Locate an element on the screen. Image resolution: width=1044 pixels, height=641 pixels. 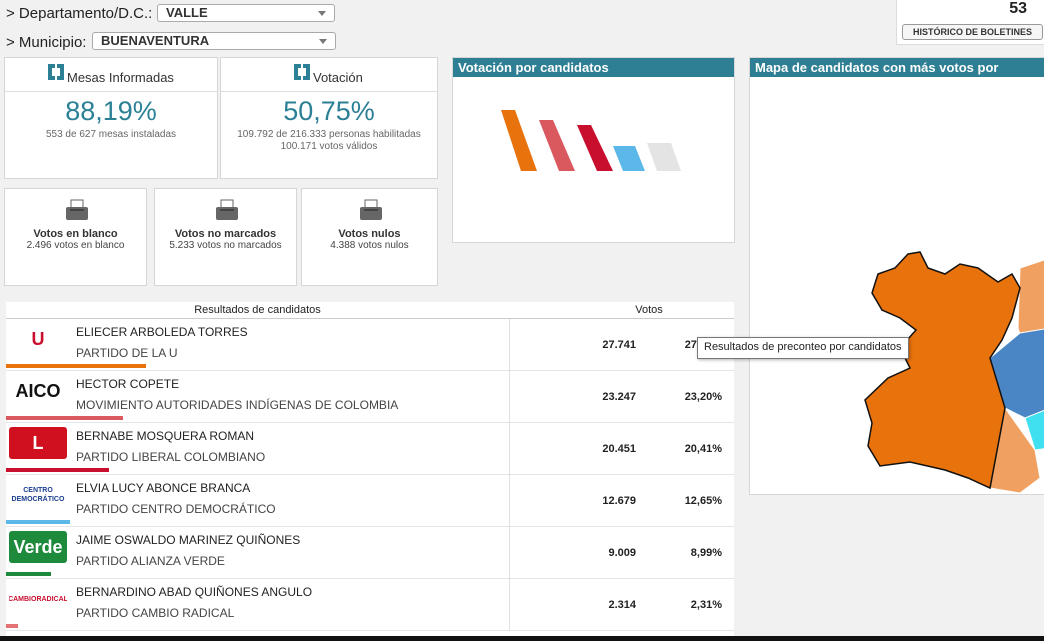
votes: 23.247 is located at coordinates (619, 397).